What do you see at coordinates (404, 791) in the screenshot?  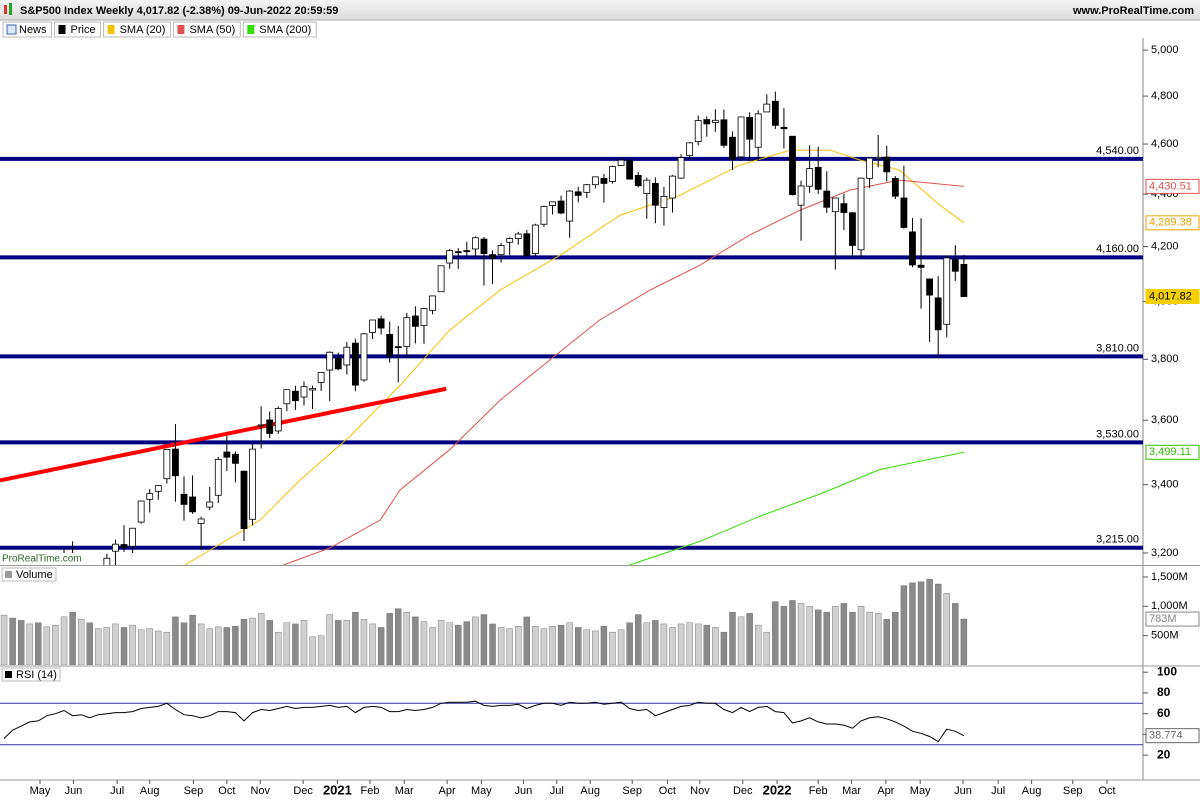 I see `x-tick-label: Mar` at bounding box center [404, 791].